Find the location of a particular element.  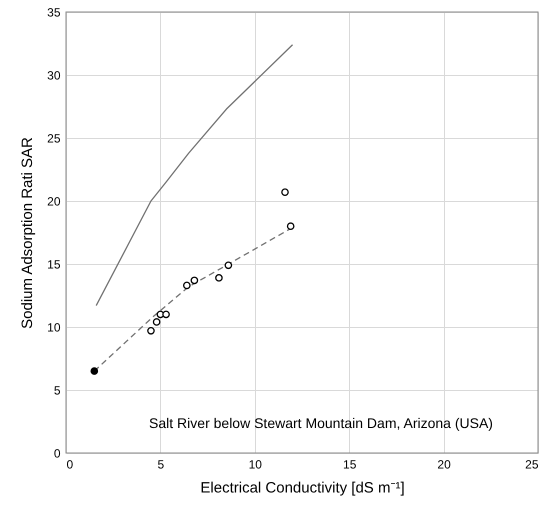

y-tick-label: 25 is located at coordinates (54, 139).